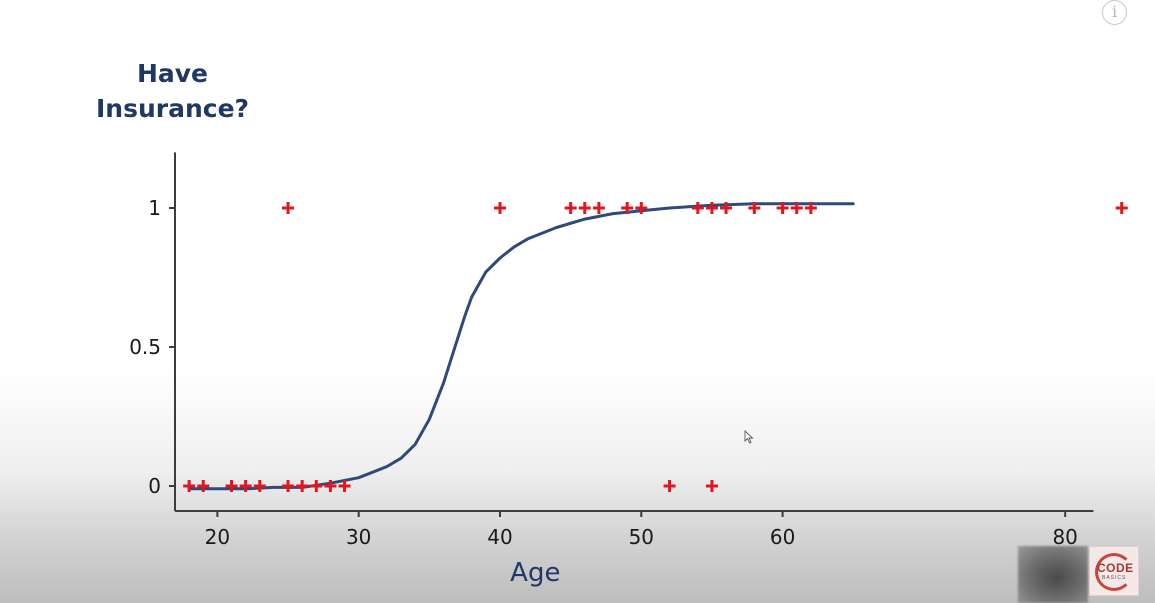 This screenshot has width=1155, height=603. I want to click on logo-word: CODE, so click(1115, 568).